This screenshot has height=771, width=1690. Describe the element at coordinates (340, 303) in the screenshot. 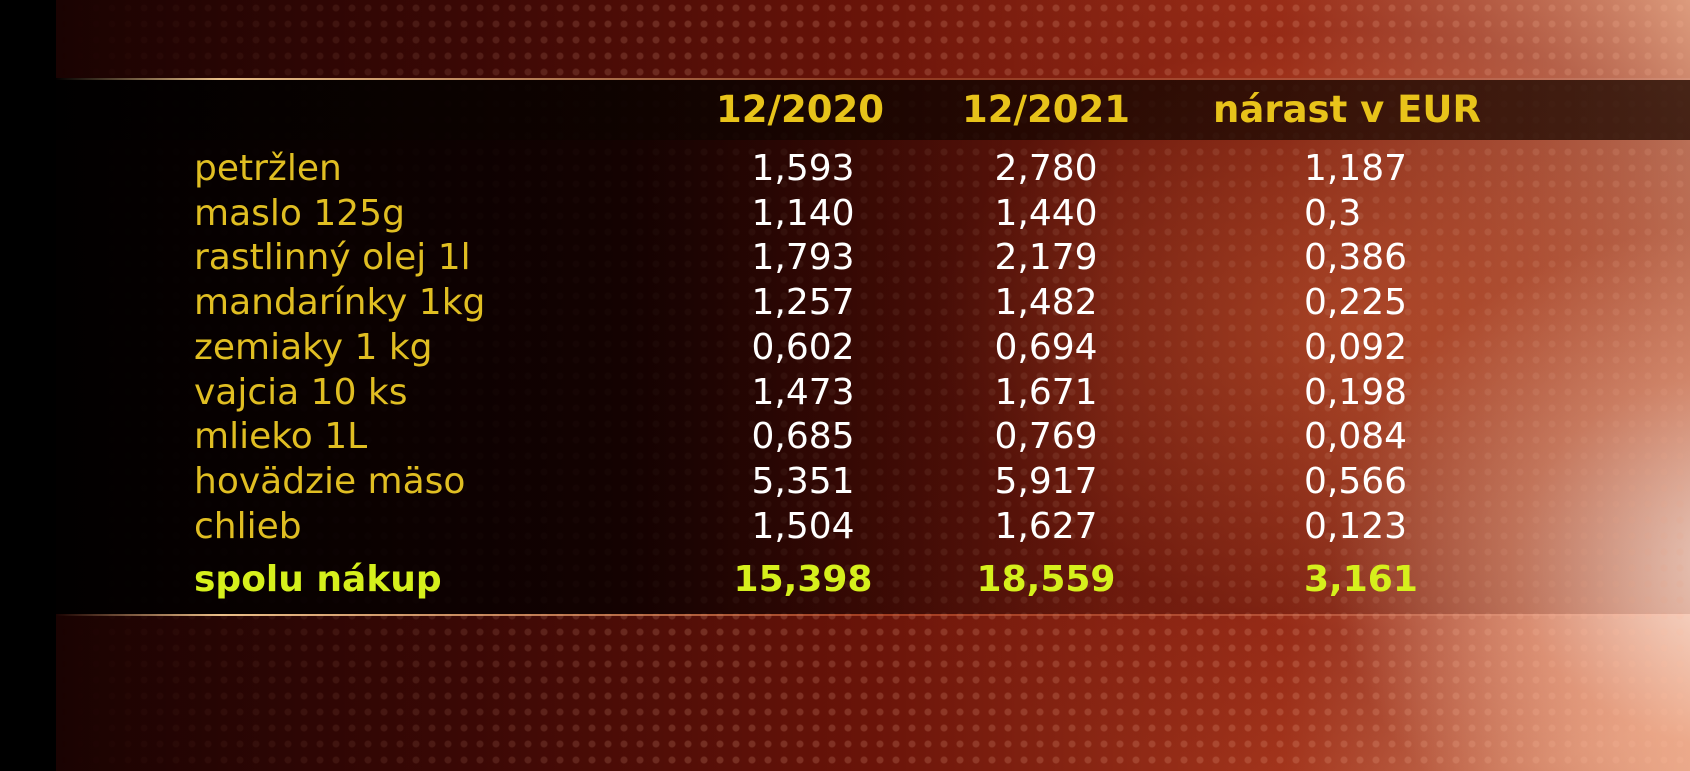

I see `row-label: mandarínky 1kg` at that location.